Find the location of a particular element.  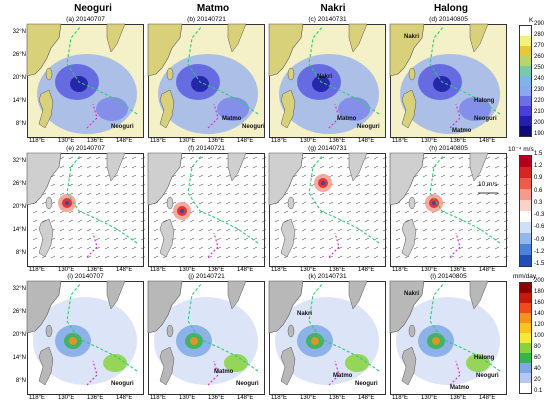

panel-label-i: (i) 20140707 is located at coordinates (85, 276).